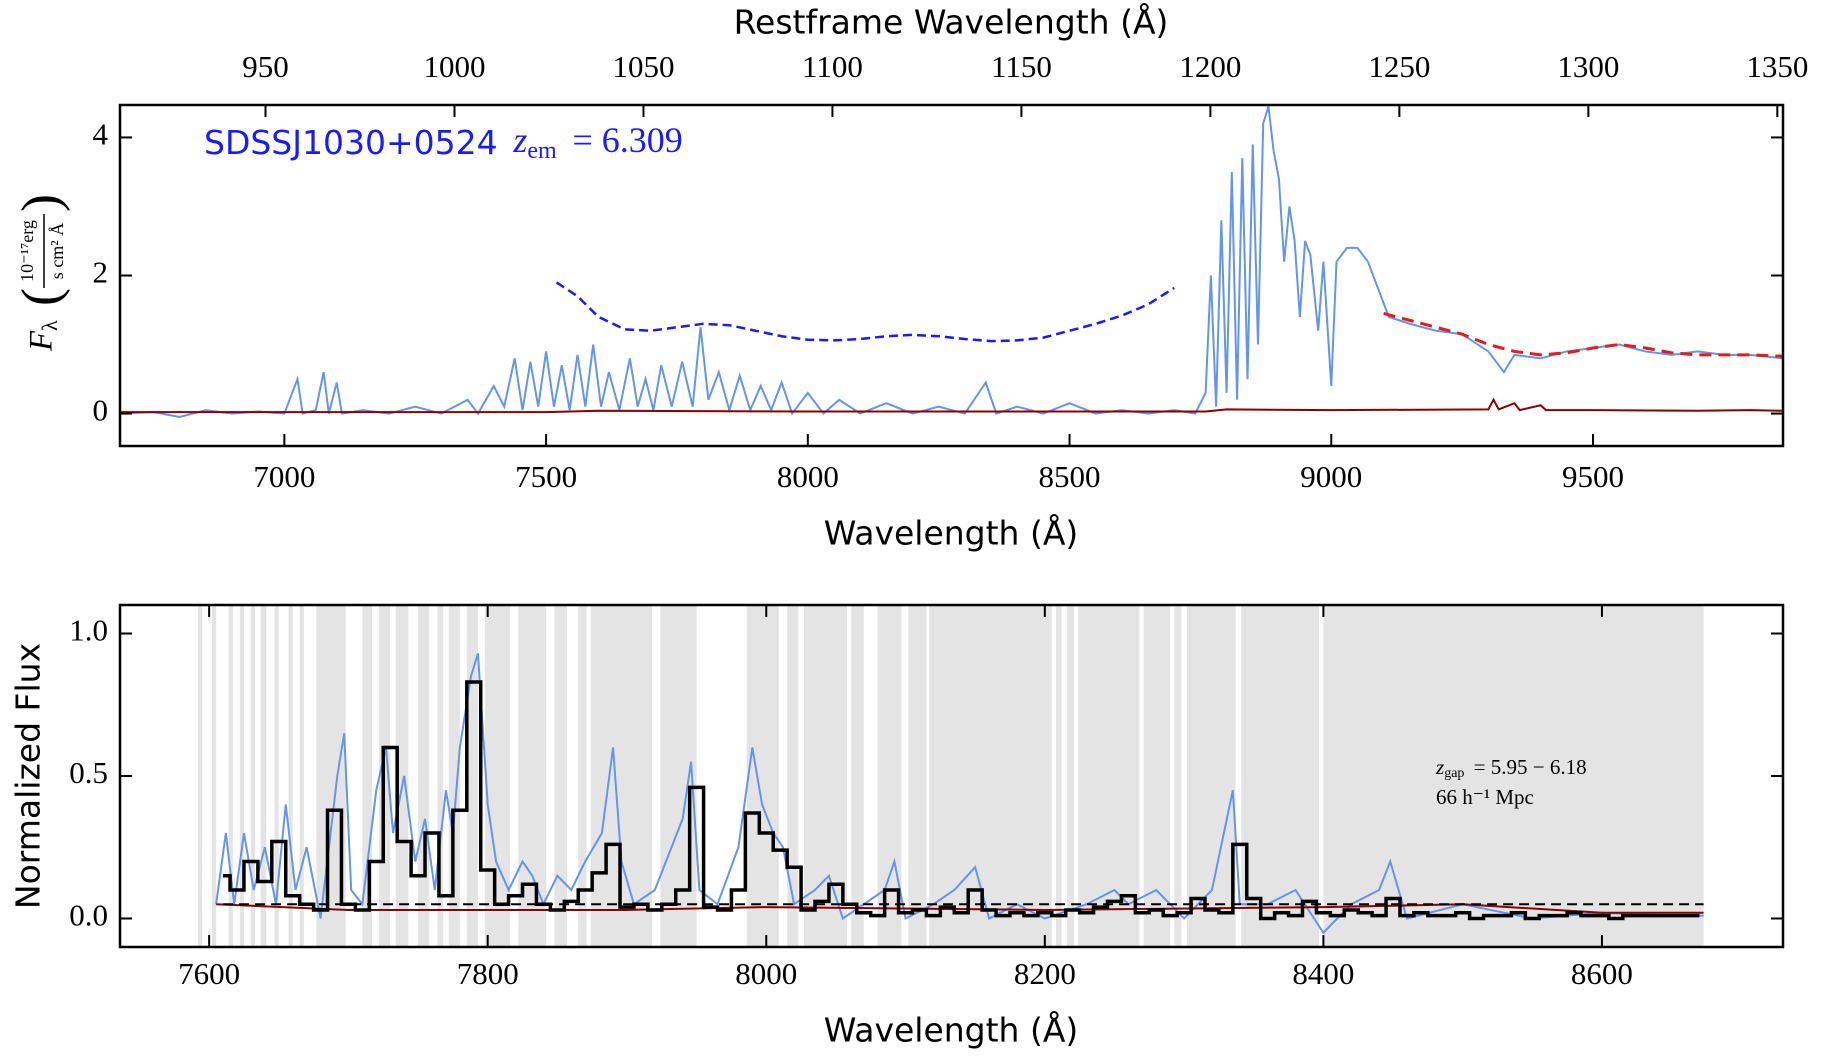 The height and width of the screenshot is (1063, 1827). Describe the element at coordinates (951, 22) in the screenshot. I see `x2-label: Restframe Wavelength (Å)` at that location.